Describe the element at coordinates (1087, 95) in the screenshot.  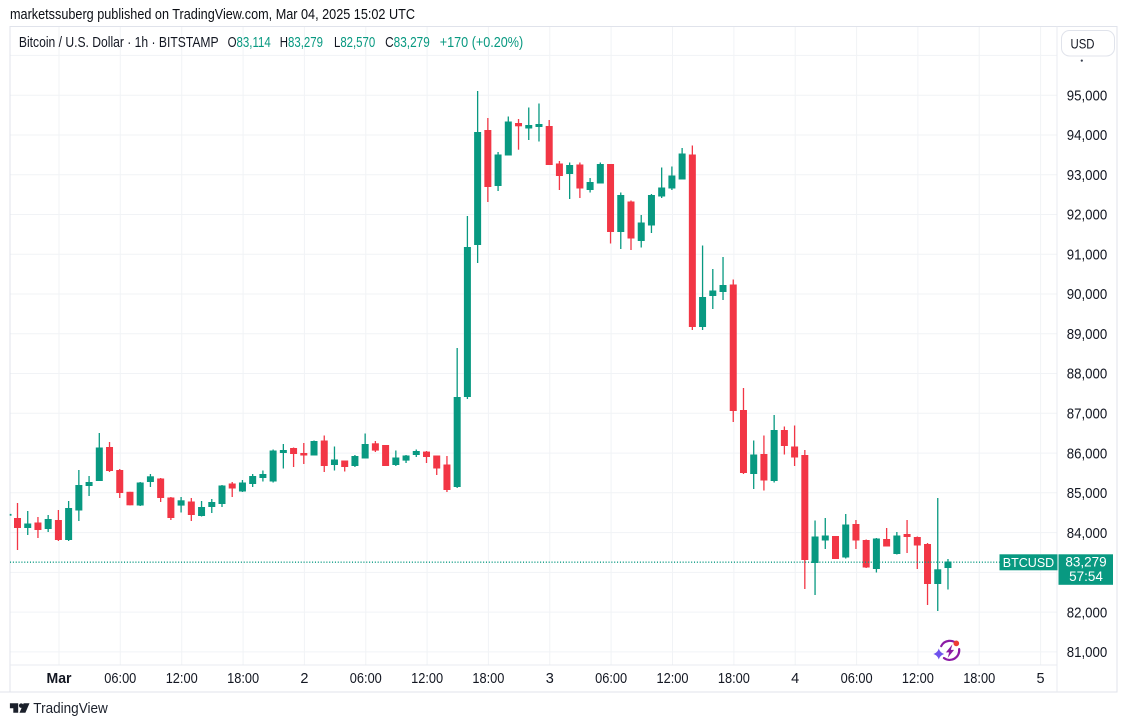
I see `svg-text: 95,000` at that location.